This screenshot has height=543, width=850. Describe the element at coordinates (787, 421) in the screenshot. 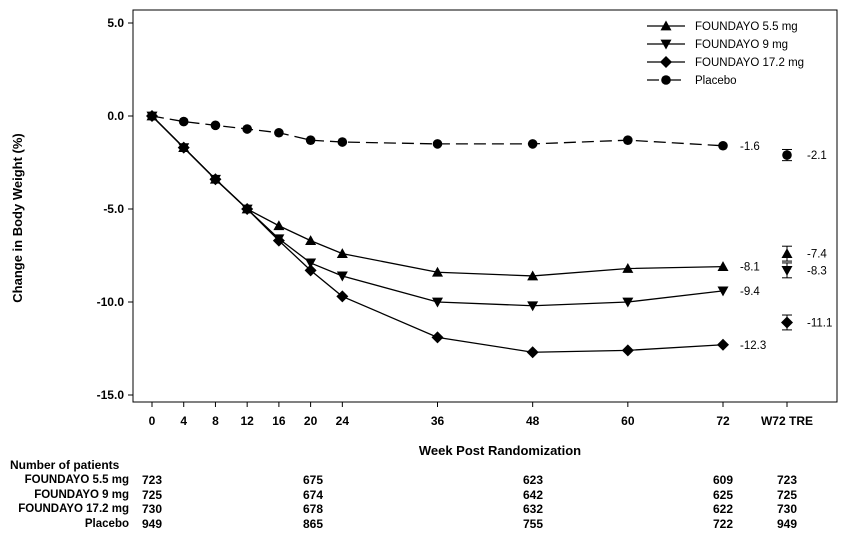

I see `x-tick-label-tre: W72 TRE` at that location.